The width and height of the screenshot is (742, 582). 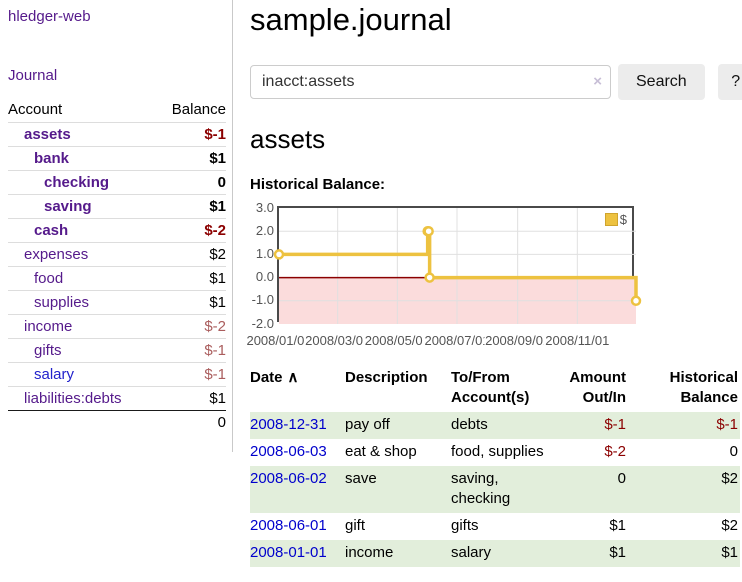 What do you see at coordinates (367, 424) in the screenshot?
I see `register-description-cell: pay off` at bounding box center [367, 424].